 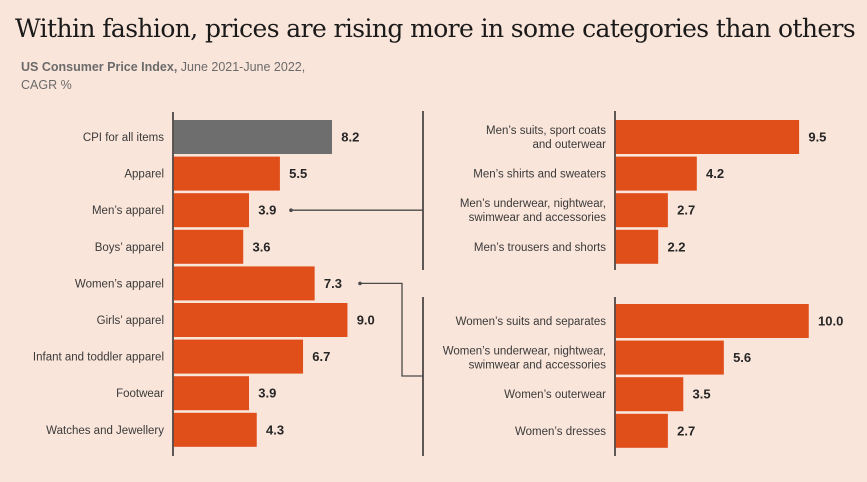 I want to click on womens-value-label: 5.6, so click(x=742, y=357).